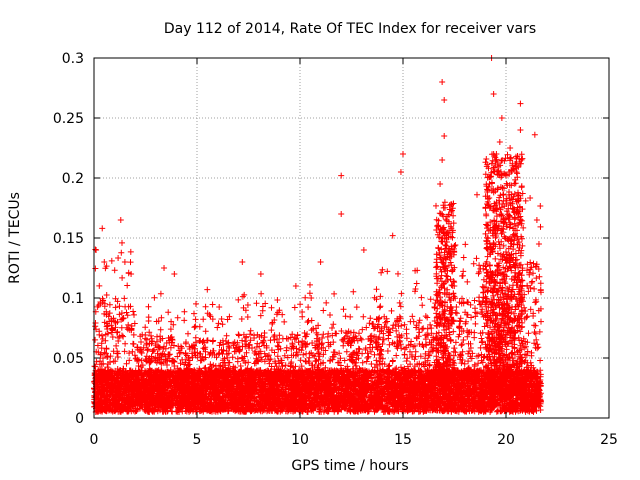  Describe the element at coordinates (403, 440) in the screenshot. I see `x-tick-label: 15` at that location.